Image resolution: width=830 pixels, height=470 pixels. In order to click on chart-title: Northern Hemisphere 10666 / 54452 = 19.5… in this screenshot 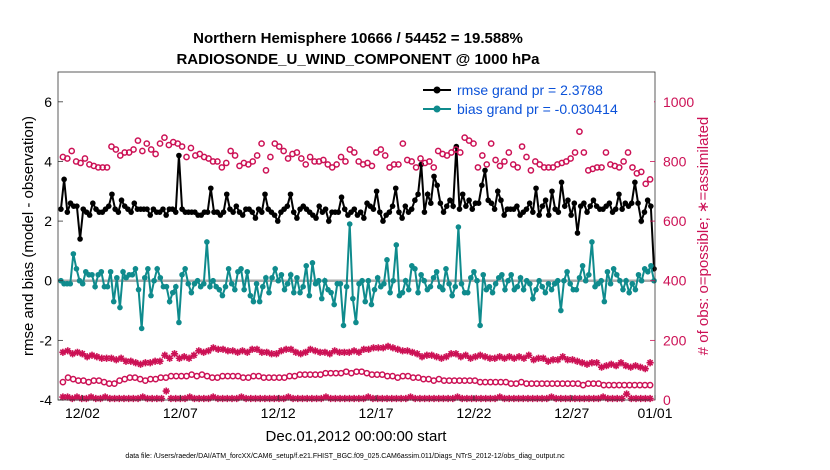, I will do `click(358, 38)`.